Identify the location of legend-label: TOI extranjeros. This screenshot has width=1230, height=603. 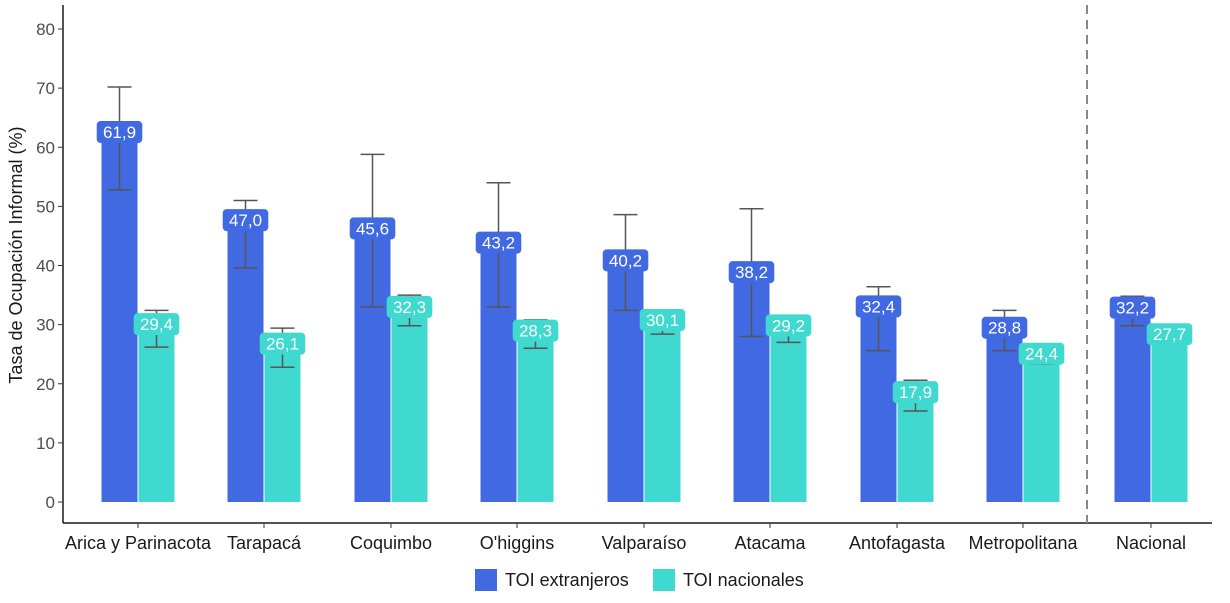
(567, 580).